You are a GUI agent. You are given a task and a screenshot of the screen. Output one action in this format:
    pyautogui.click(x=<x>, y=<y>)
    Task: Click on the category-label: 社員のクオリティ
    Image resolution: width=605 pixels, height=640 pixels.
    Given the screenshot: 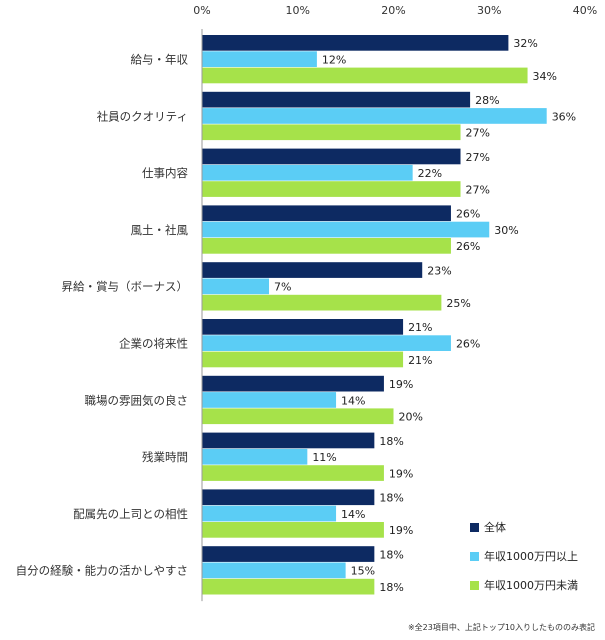 What is the action you would take?
    pyautogui.click(x=142, y=116)
    